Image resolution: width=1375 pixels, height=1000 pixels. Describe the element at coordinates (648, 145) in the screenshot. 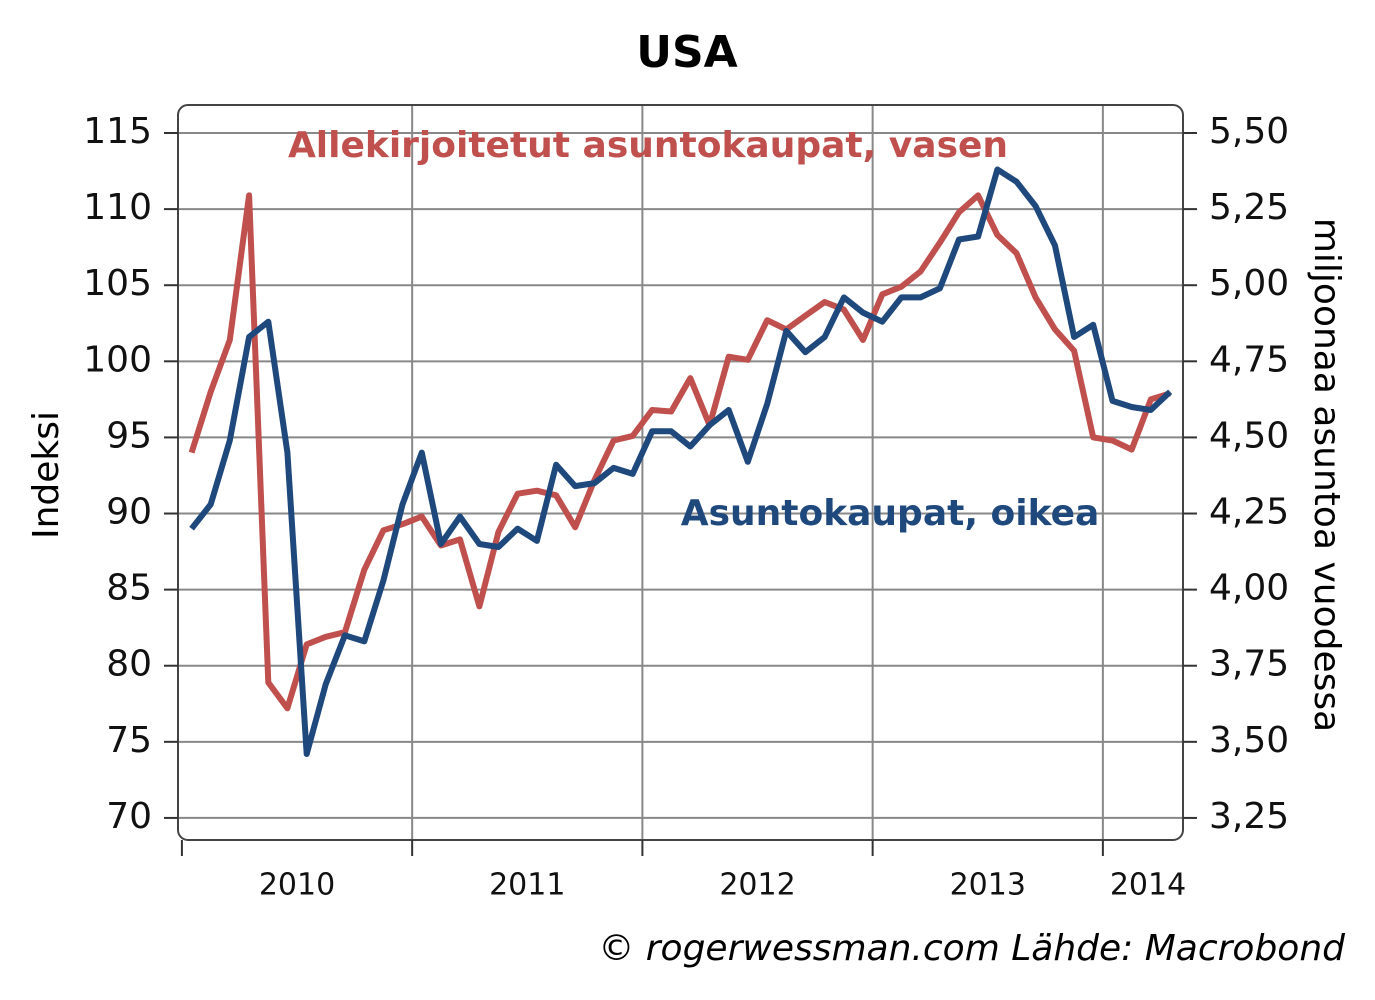

I see `annotation: Allekirjoitetut asuntokaupat, vasen` at that location.